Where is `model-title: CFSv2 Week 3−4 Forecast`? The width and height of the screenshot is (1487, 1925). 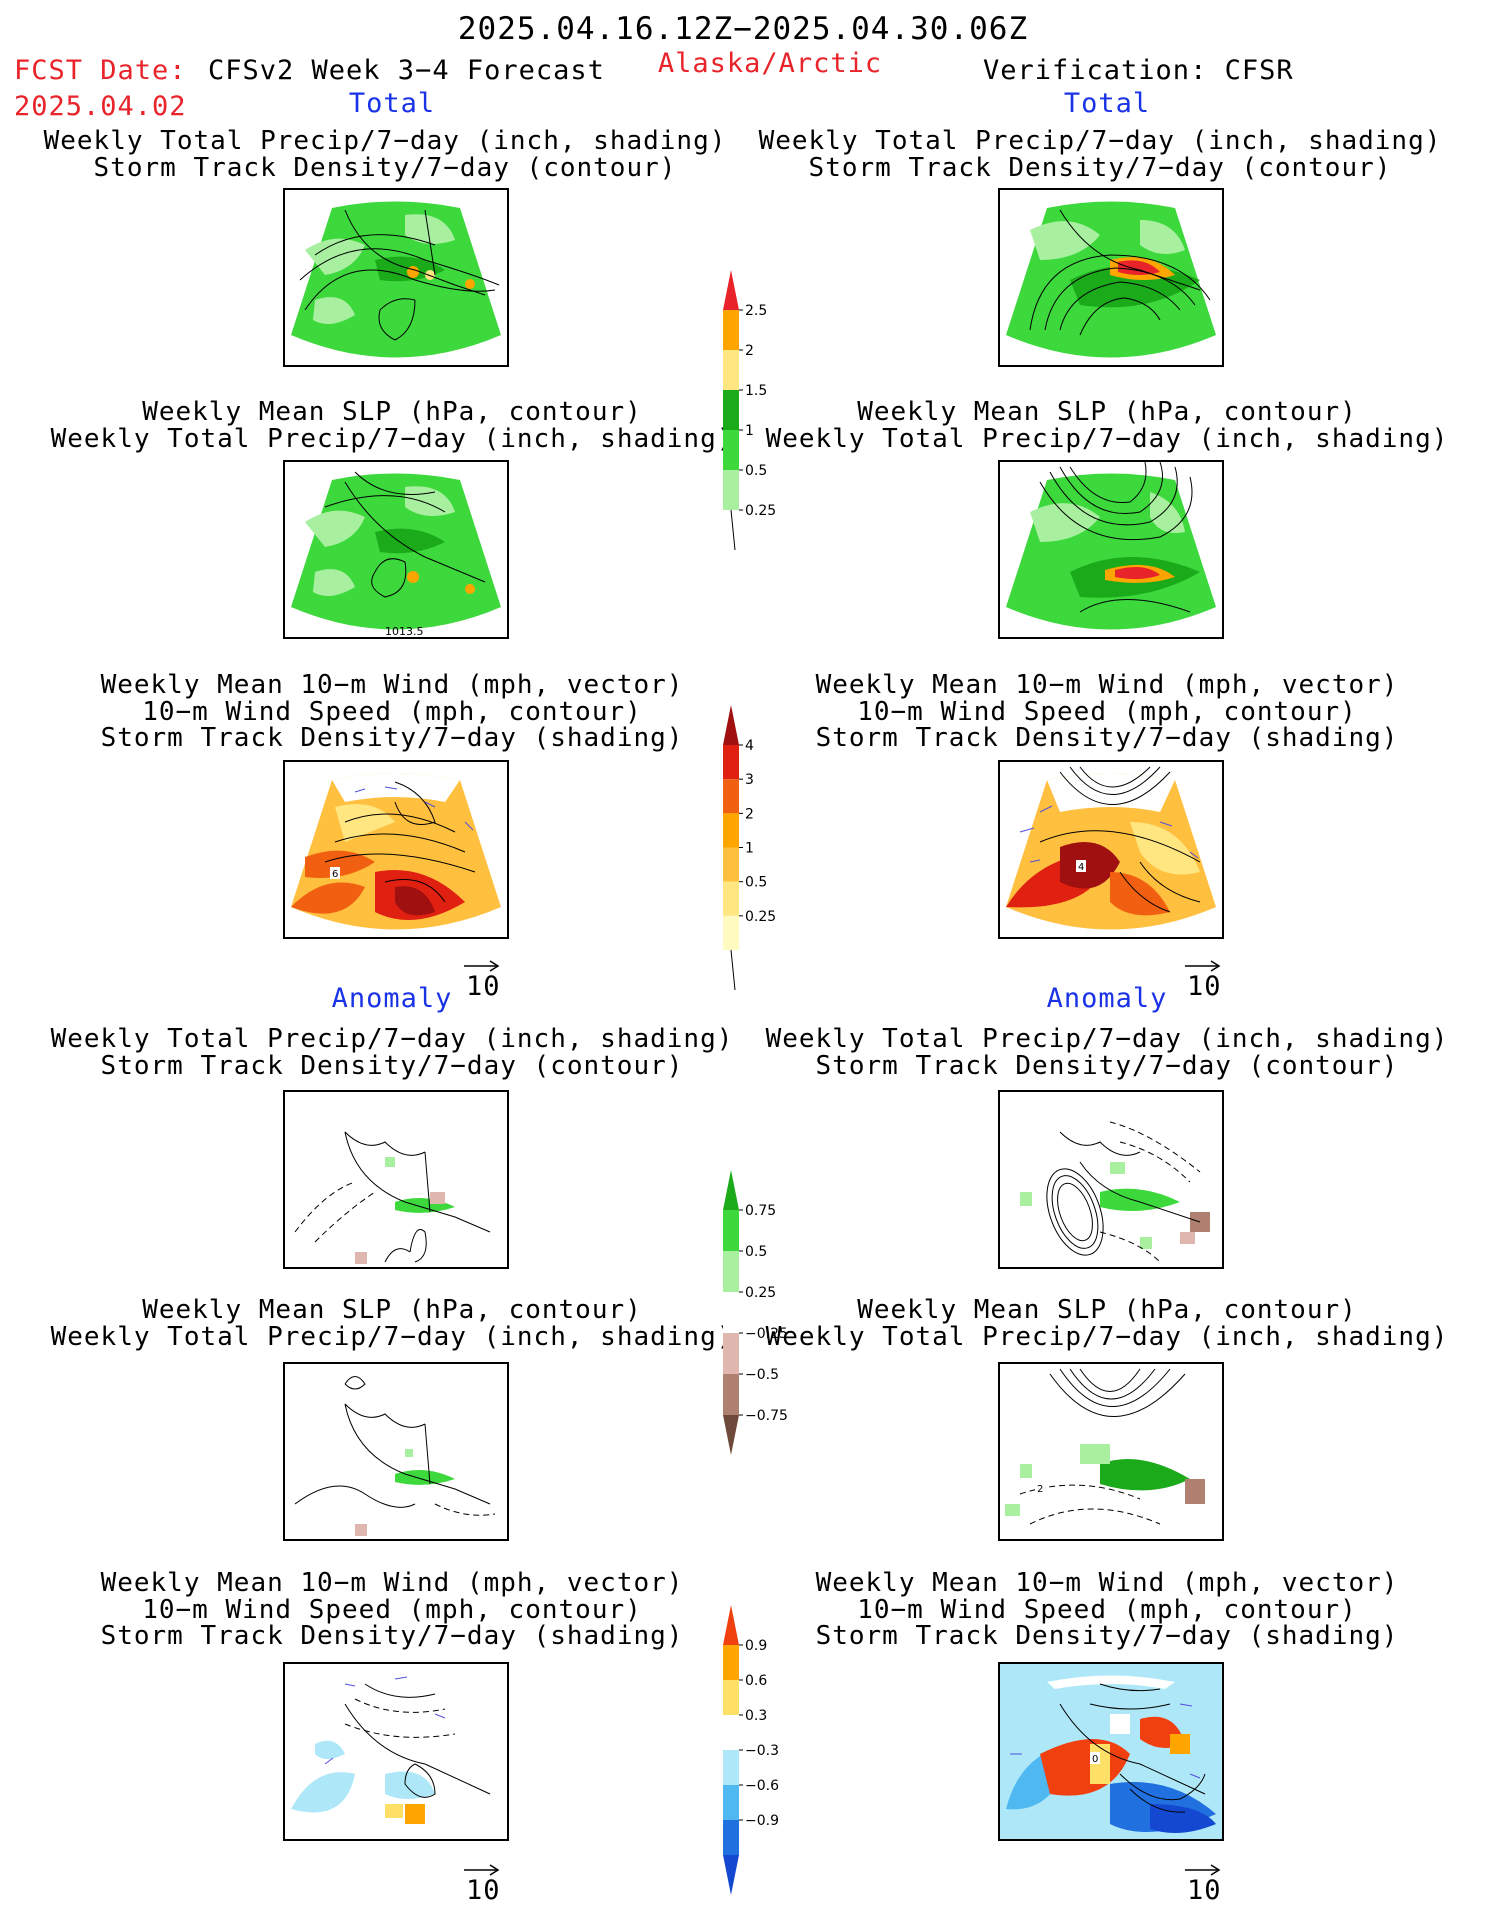
model-title: CFSv2 Week 3−4 Forecast is located at coordinates (406, 70).